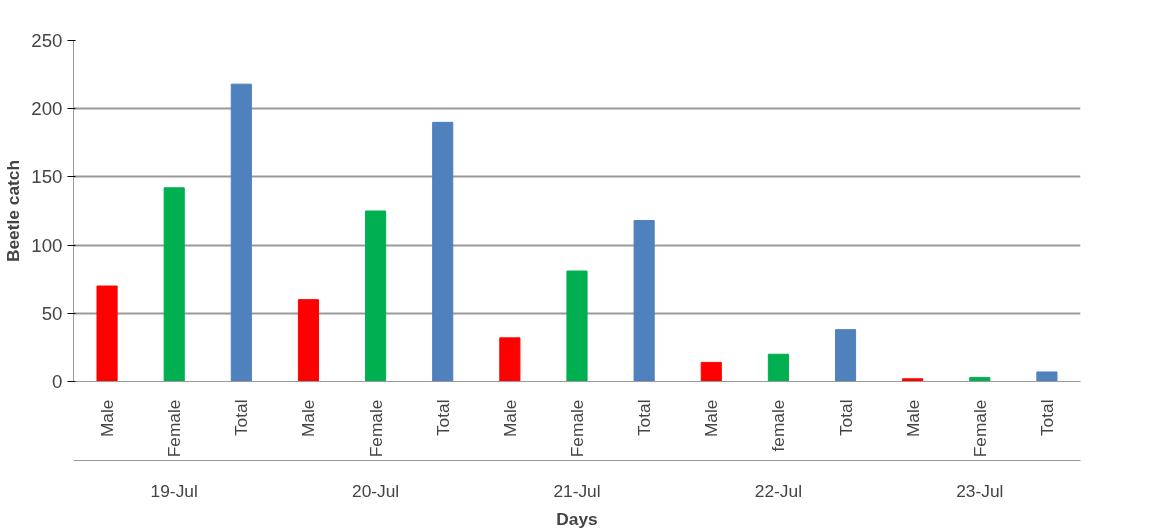 The image size is (1150, 531). I want to click on y-axis-title: Beetle catch, so click(13, 211).